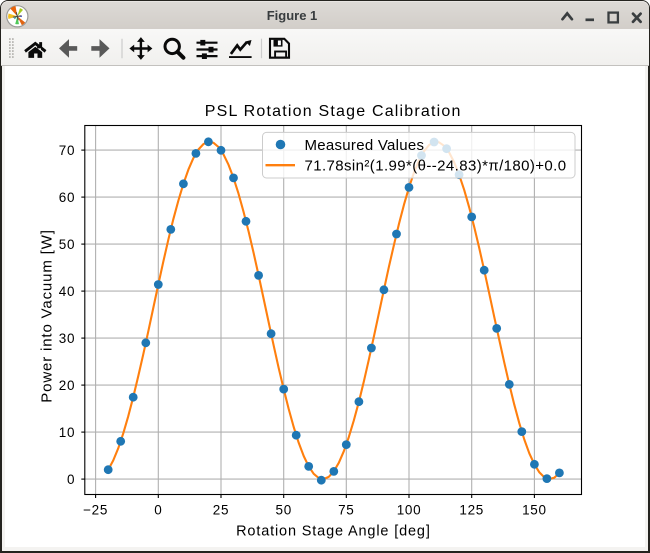 This screenshot has height=553, width=650. I want to click on svg-text: 40, so click(67, 291).